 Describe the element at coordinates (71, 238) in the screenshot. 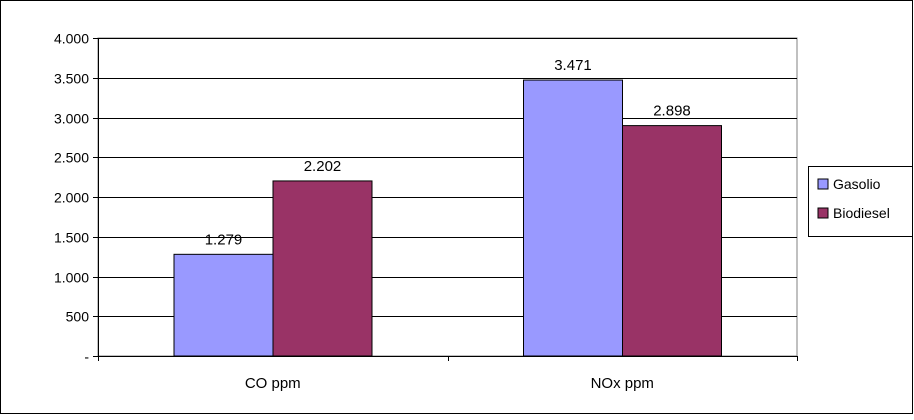

I see `y-tick-label: 1.500` at that location.